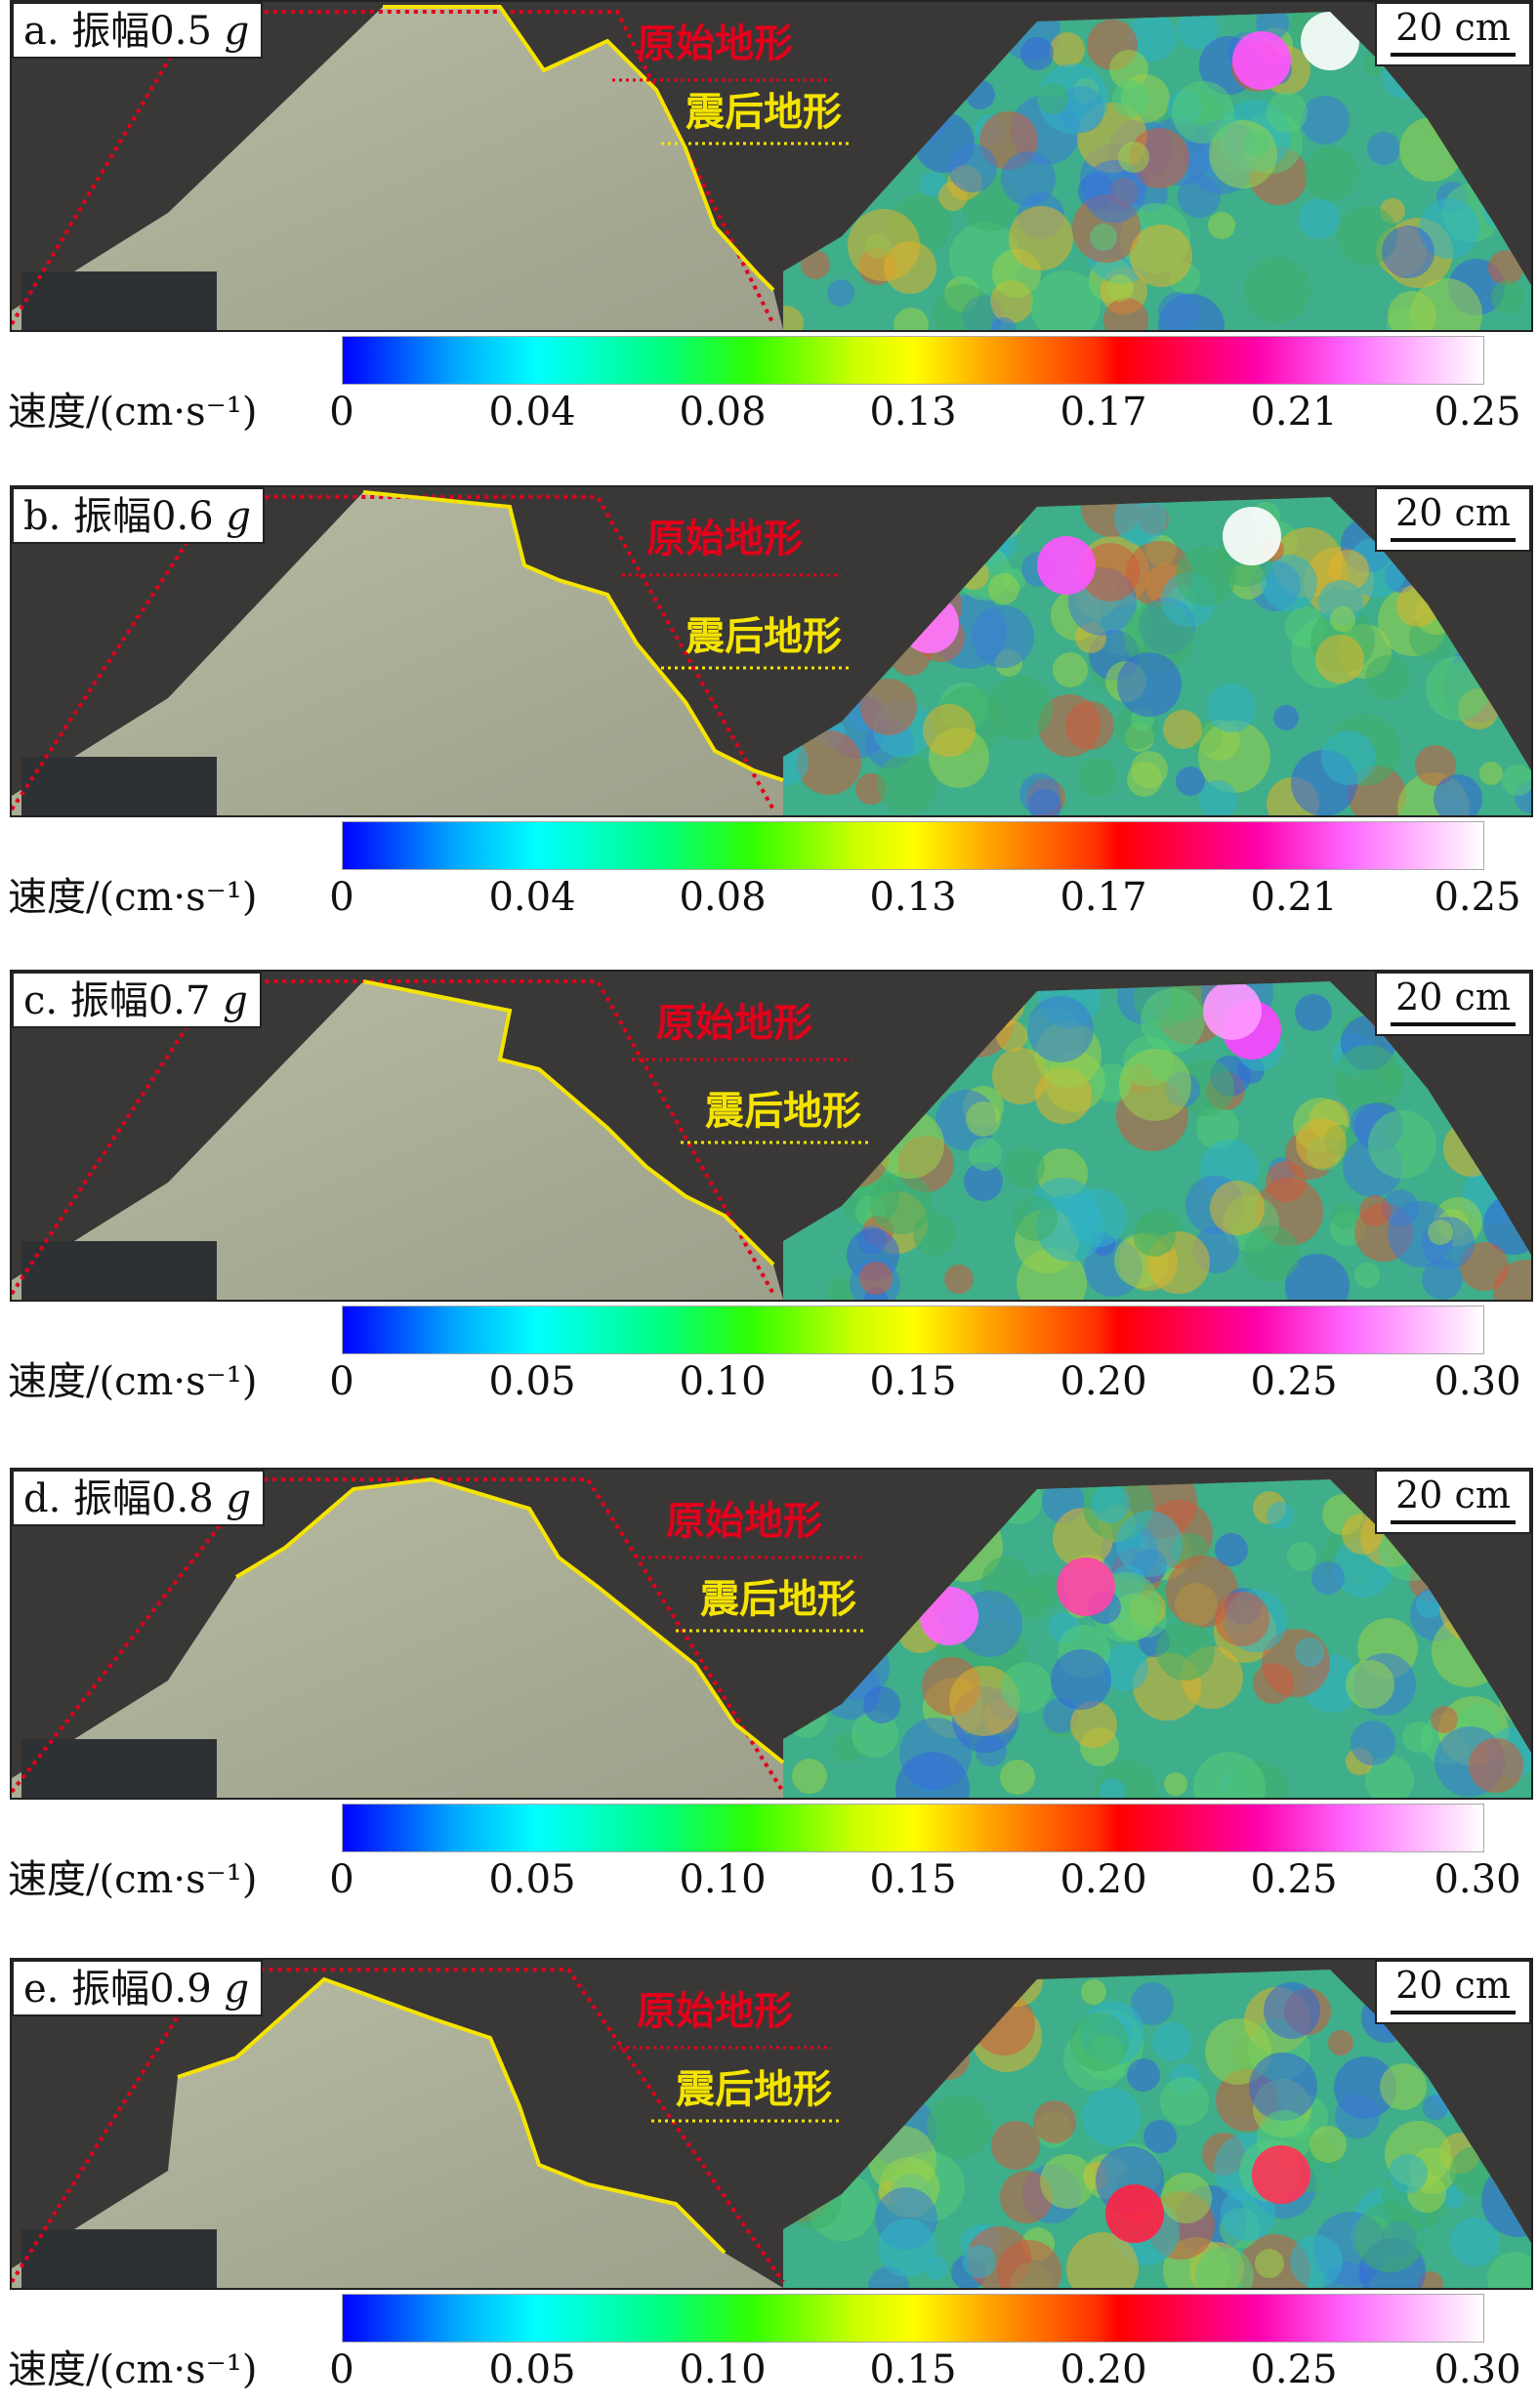 This screenshot has width=1538, height=2408. I want to click on colorbar-tick: 0.13, so click(913, 412).